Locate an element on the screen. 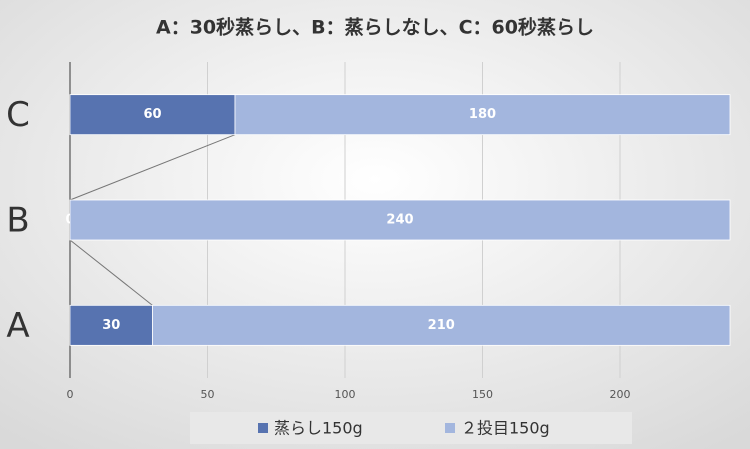  legend-label: 蒸らし150g is located at coordinates (318, 428).